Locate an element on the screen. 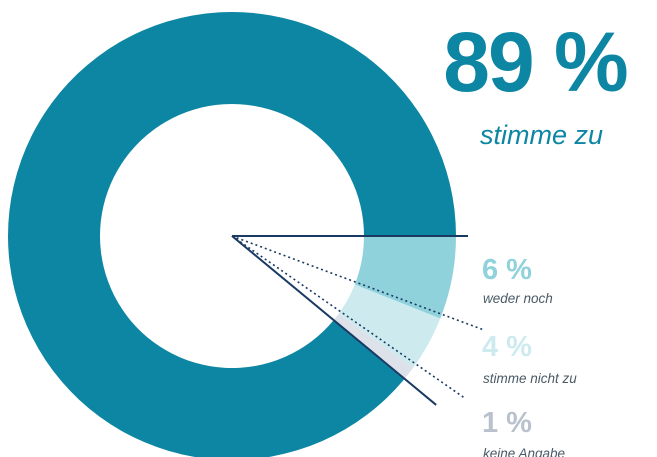 The width and height of the screenshot is (657, 457). slice-stimme-nicht-zu is located at coordinates (389, 326).